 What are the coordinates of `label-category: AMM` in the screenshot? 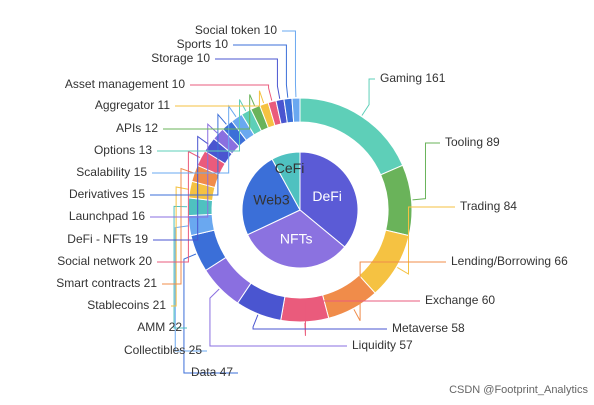 It's located at (151, 327).